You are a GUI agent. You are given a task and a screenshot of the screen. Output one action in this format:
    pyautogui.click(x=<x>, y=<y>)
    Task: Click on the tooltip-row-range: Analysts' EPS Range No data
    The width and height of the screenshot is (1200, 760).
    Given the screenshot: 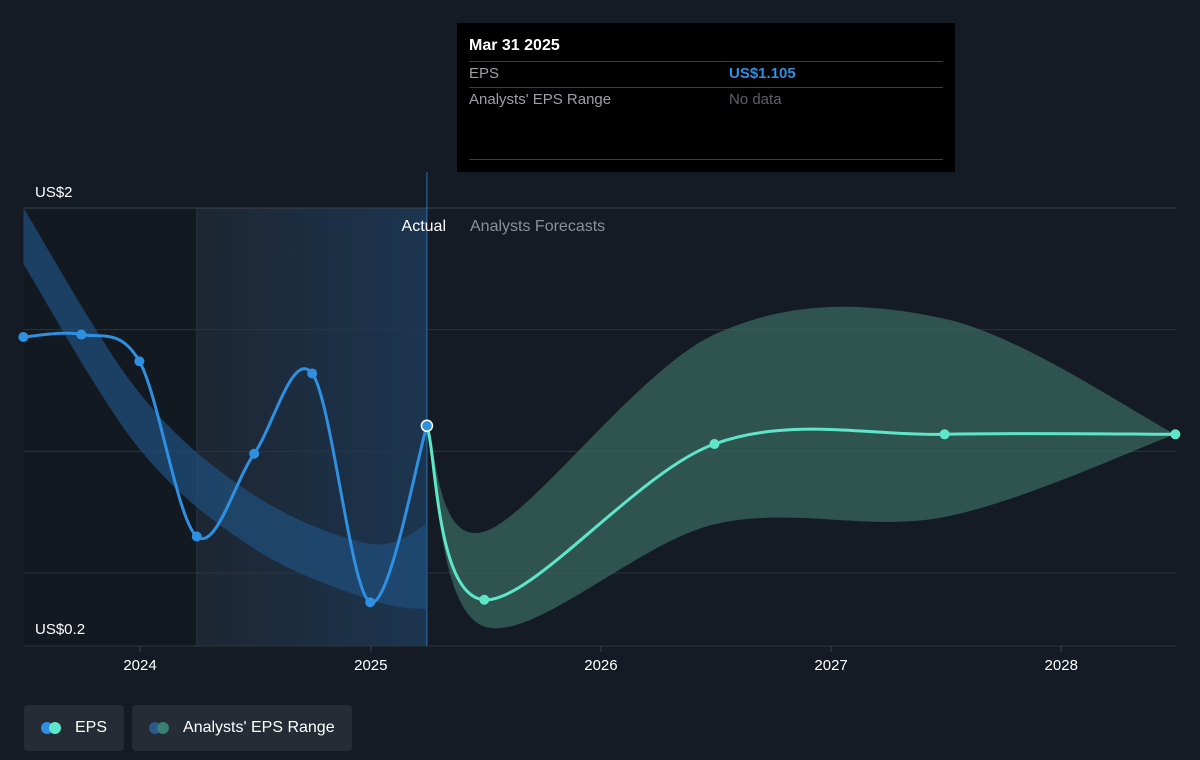 What is the action you would take?
    pyautogui.click(x=706, y=100)
    